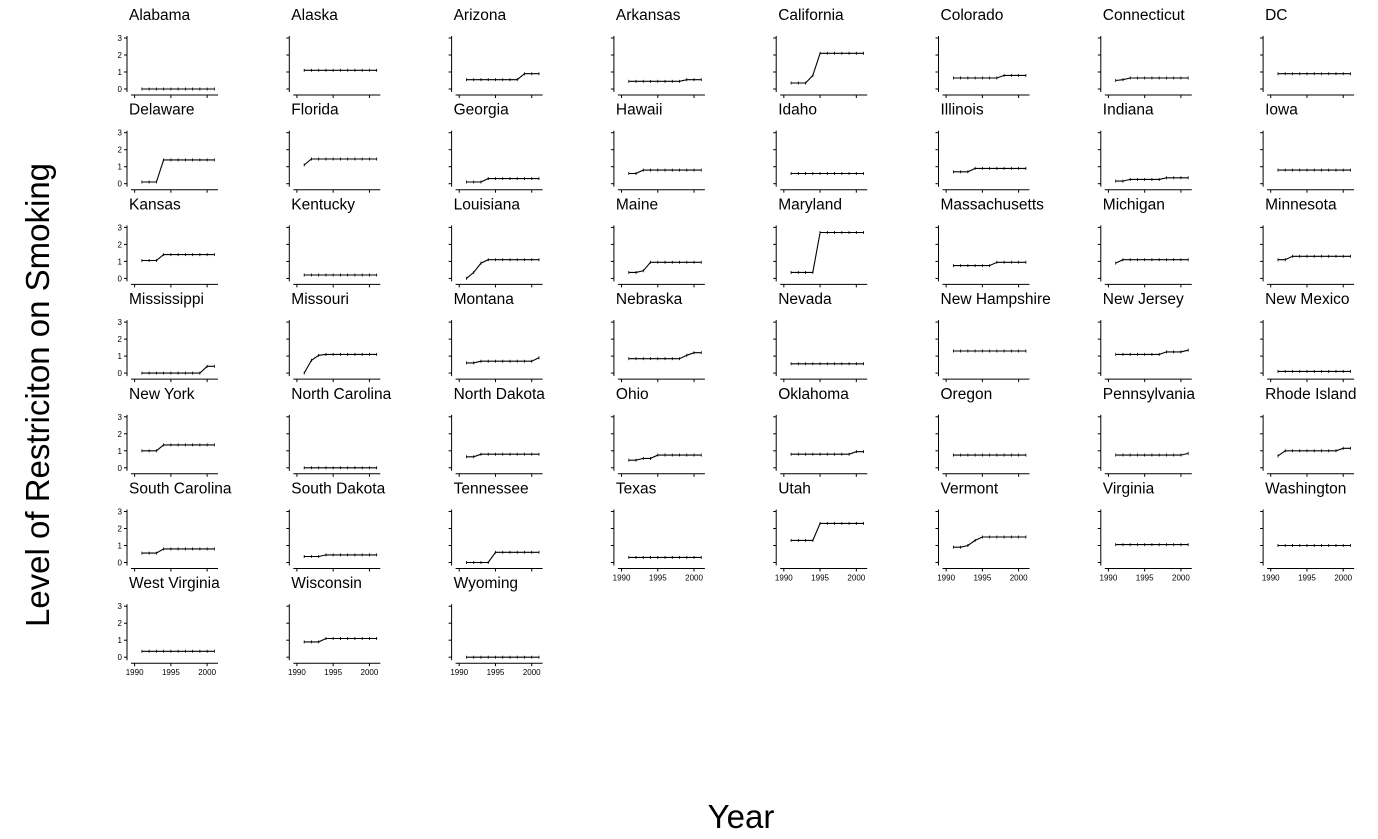  Describe the element at coordinates (657, 147) in the screenshot. I see `panel-hawaii: Hawaii` at that location.